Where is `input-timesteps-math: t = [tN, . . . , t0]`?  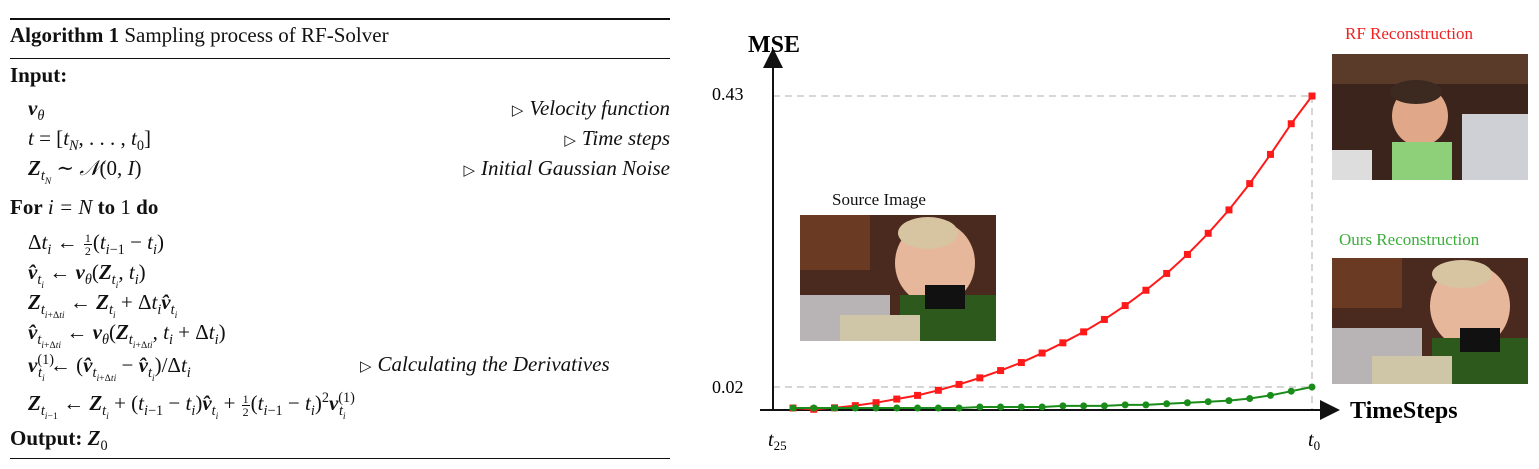 input-timesteps-math: t = [tN, . . . , t0] is located at coordinates (90, 140).